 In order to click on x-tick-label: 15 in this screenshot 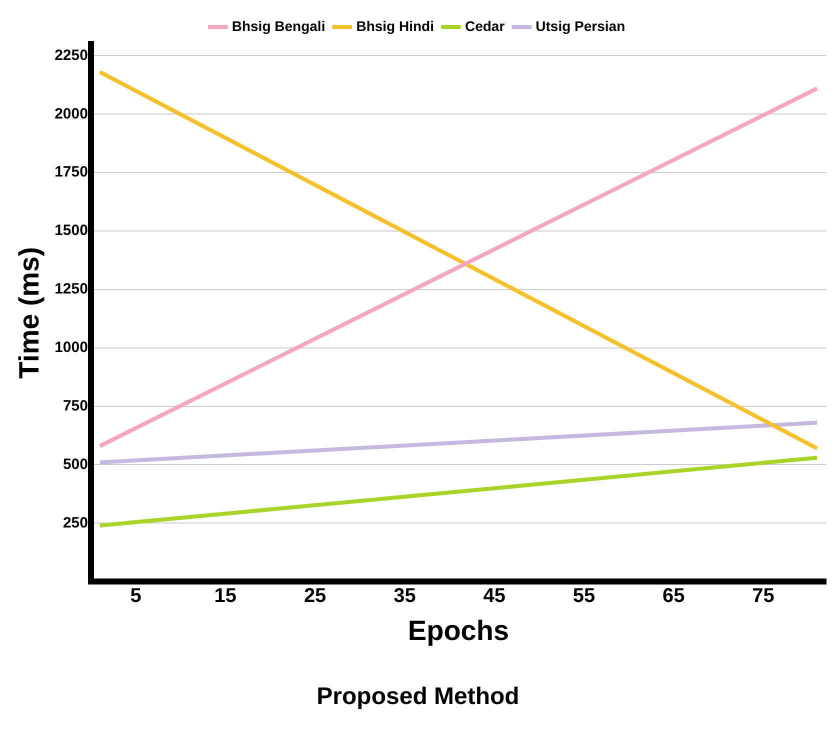, I will do `click(225, 596)`.